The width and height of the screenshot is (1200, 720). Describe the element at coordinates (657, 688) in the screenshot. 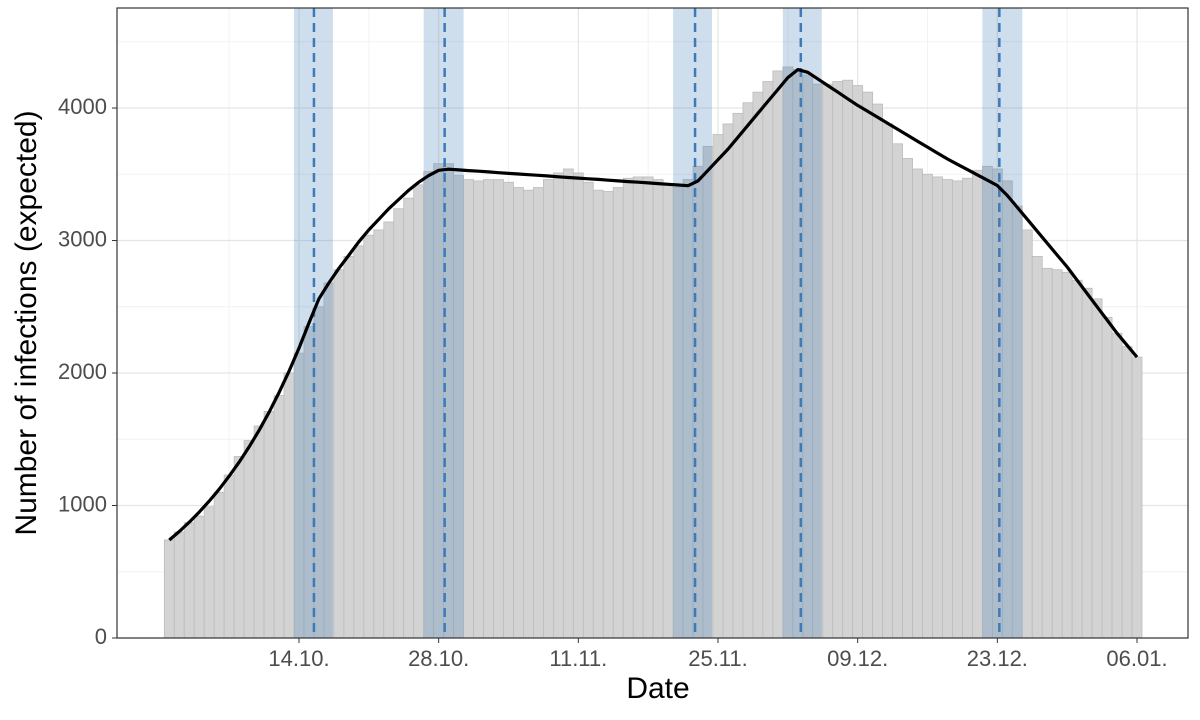

I see `x-axis-title: Date` at that location.